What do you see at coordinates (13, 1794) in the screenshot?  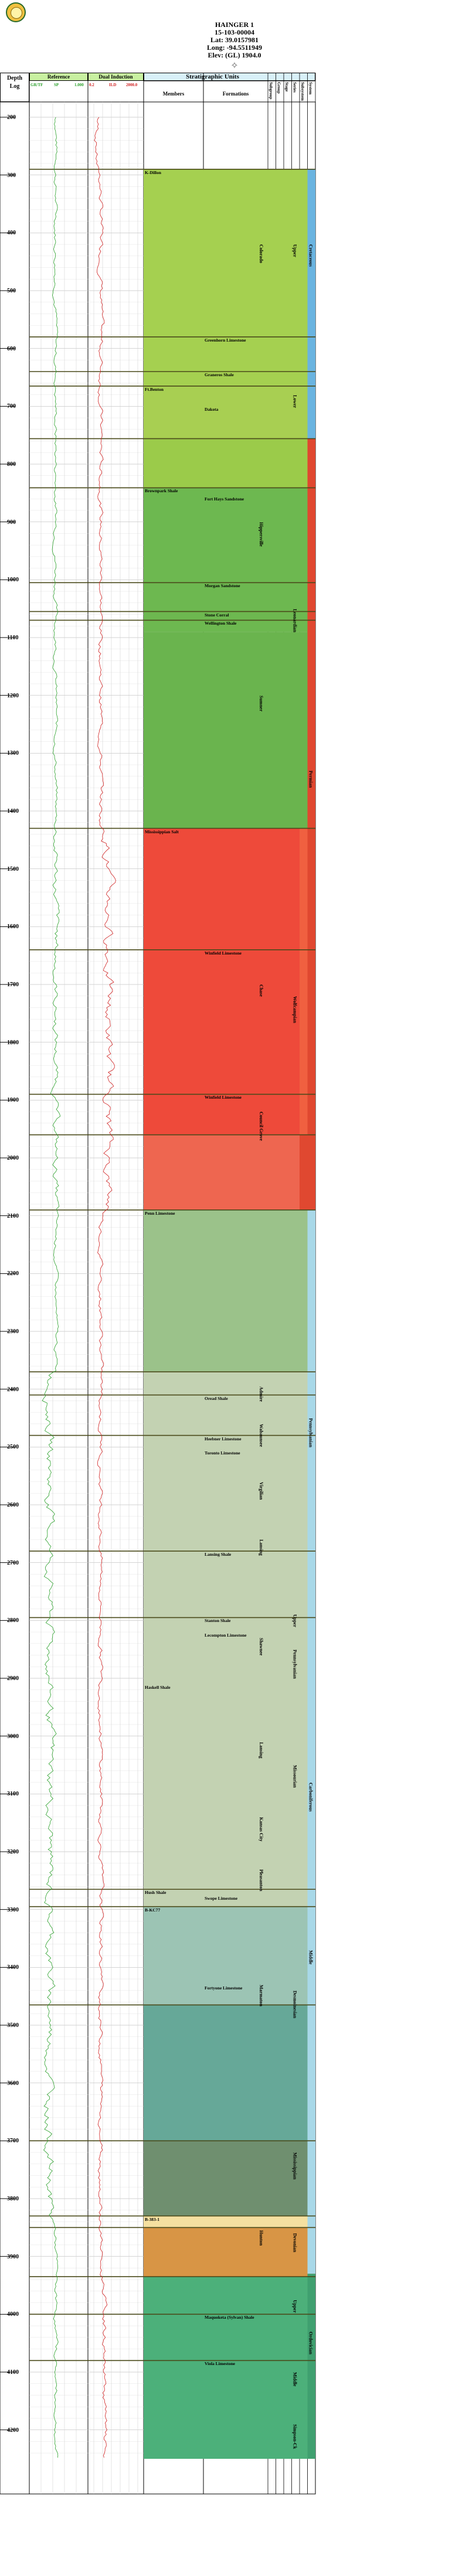 I see `depth-label: 3100` at bounding box center [13, 1794].